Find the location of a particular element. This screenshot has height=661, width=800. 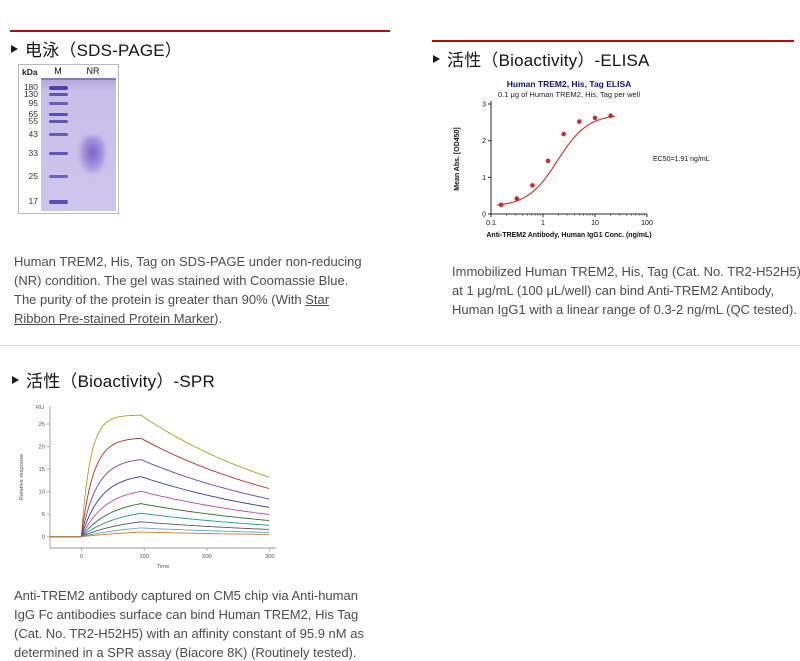

gel-marker-weight-label: 43 is located at coordinates (33, 134).